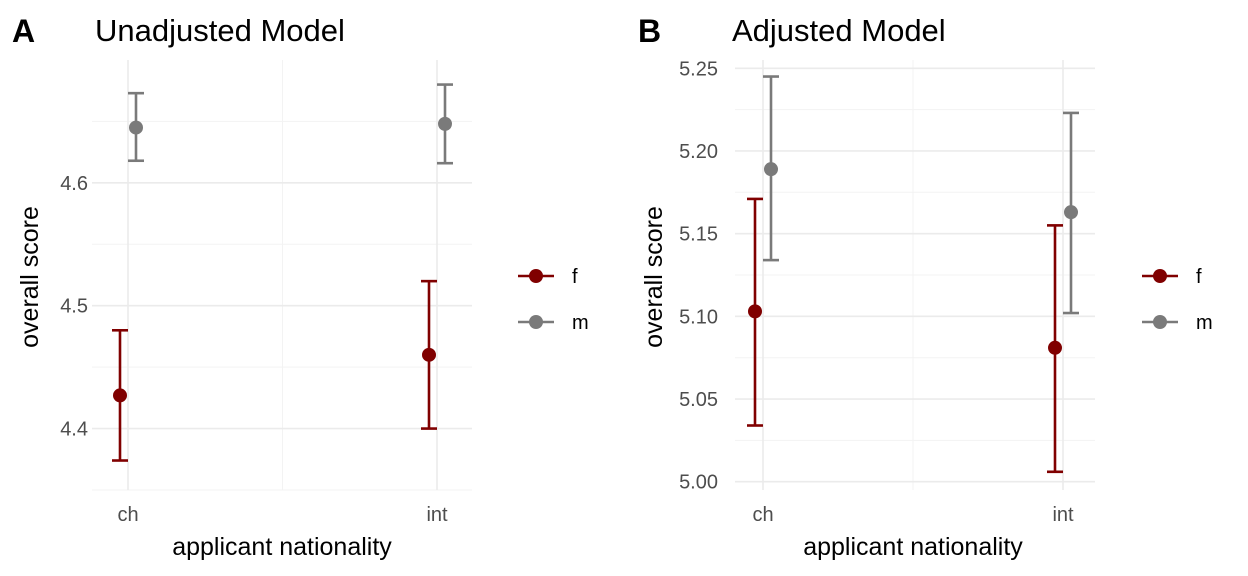  What do you see at coordinates (698, 235) in the screenshot?
I see `y-tick-label: 5.15` at bounding box center [698, 235].